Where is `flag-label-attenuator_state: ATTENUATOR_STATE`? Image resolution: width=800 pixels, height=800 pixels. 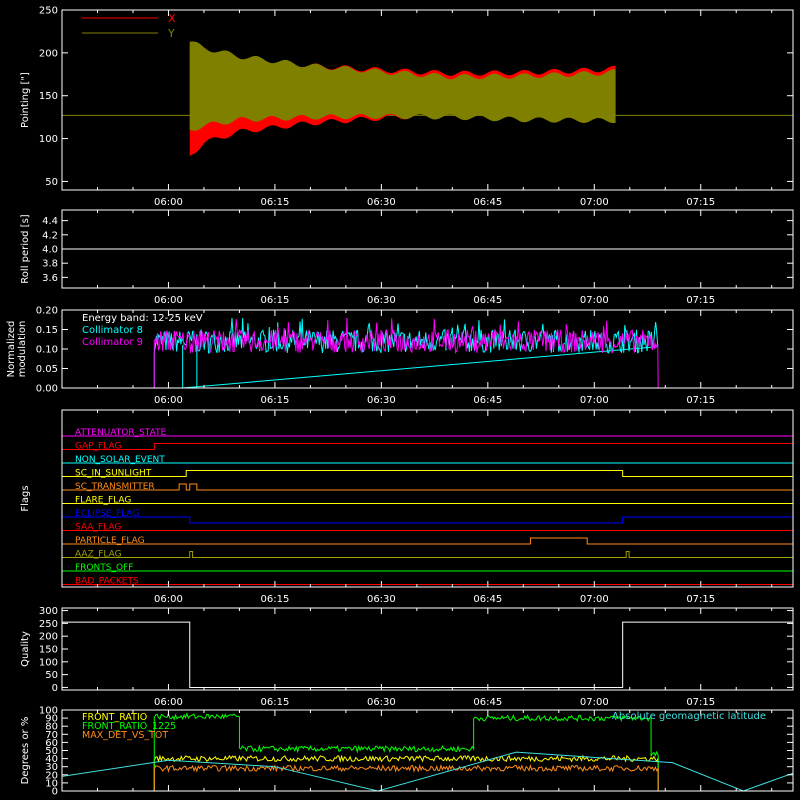
flag-label-attenuator_state: ATTENUATOR_STATE is located at coordinates (121, 433).